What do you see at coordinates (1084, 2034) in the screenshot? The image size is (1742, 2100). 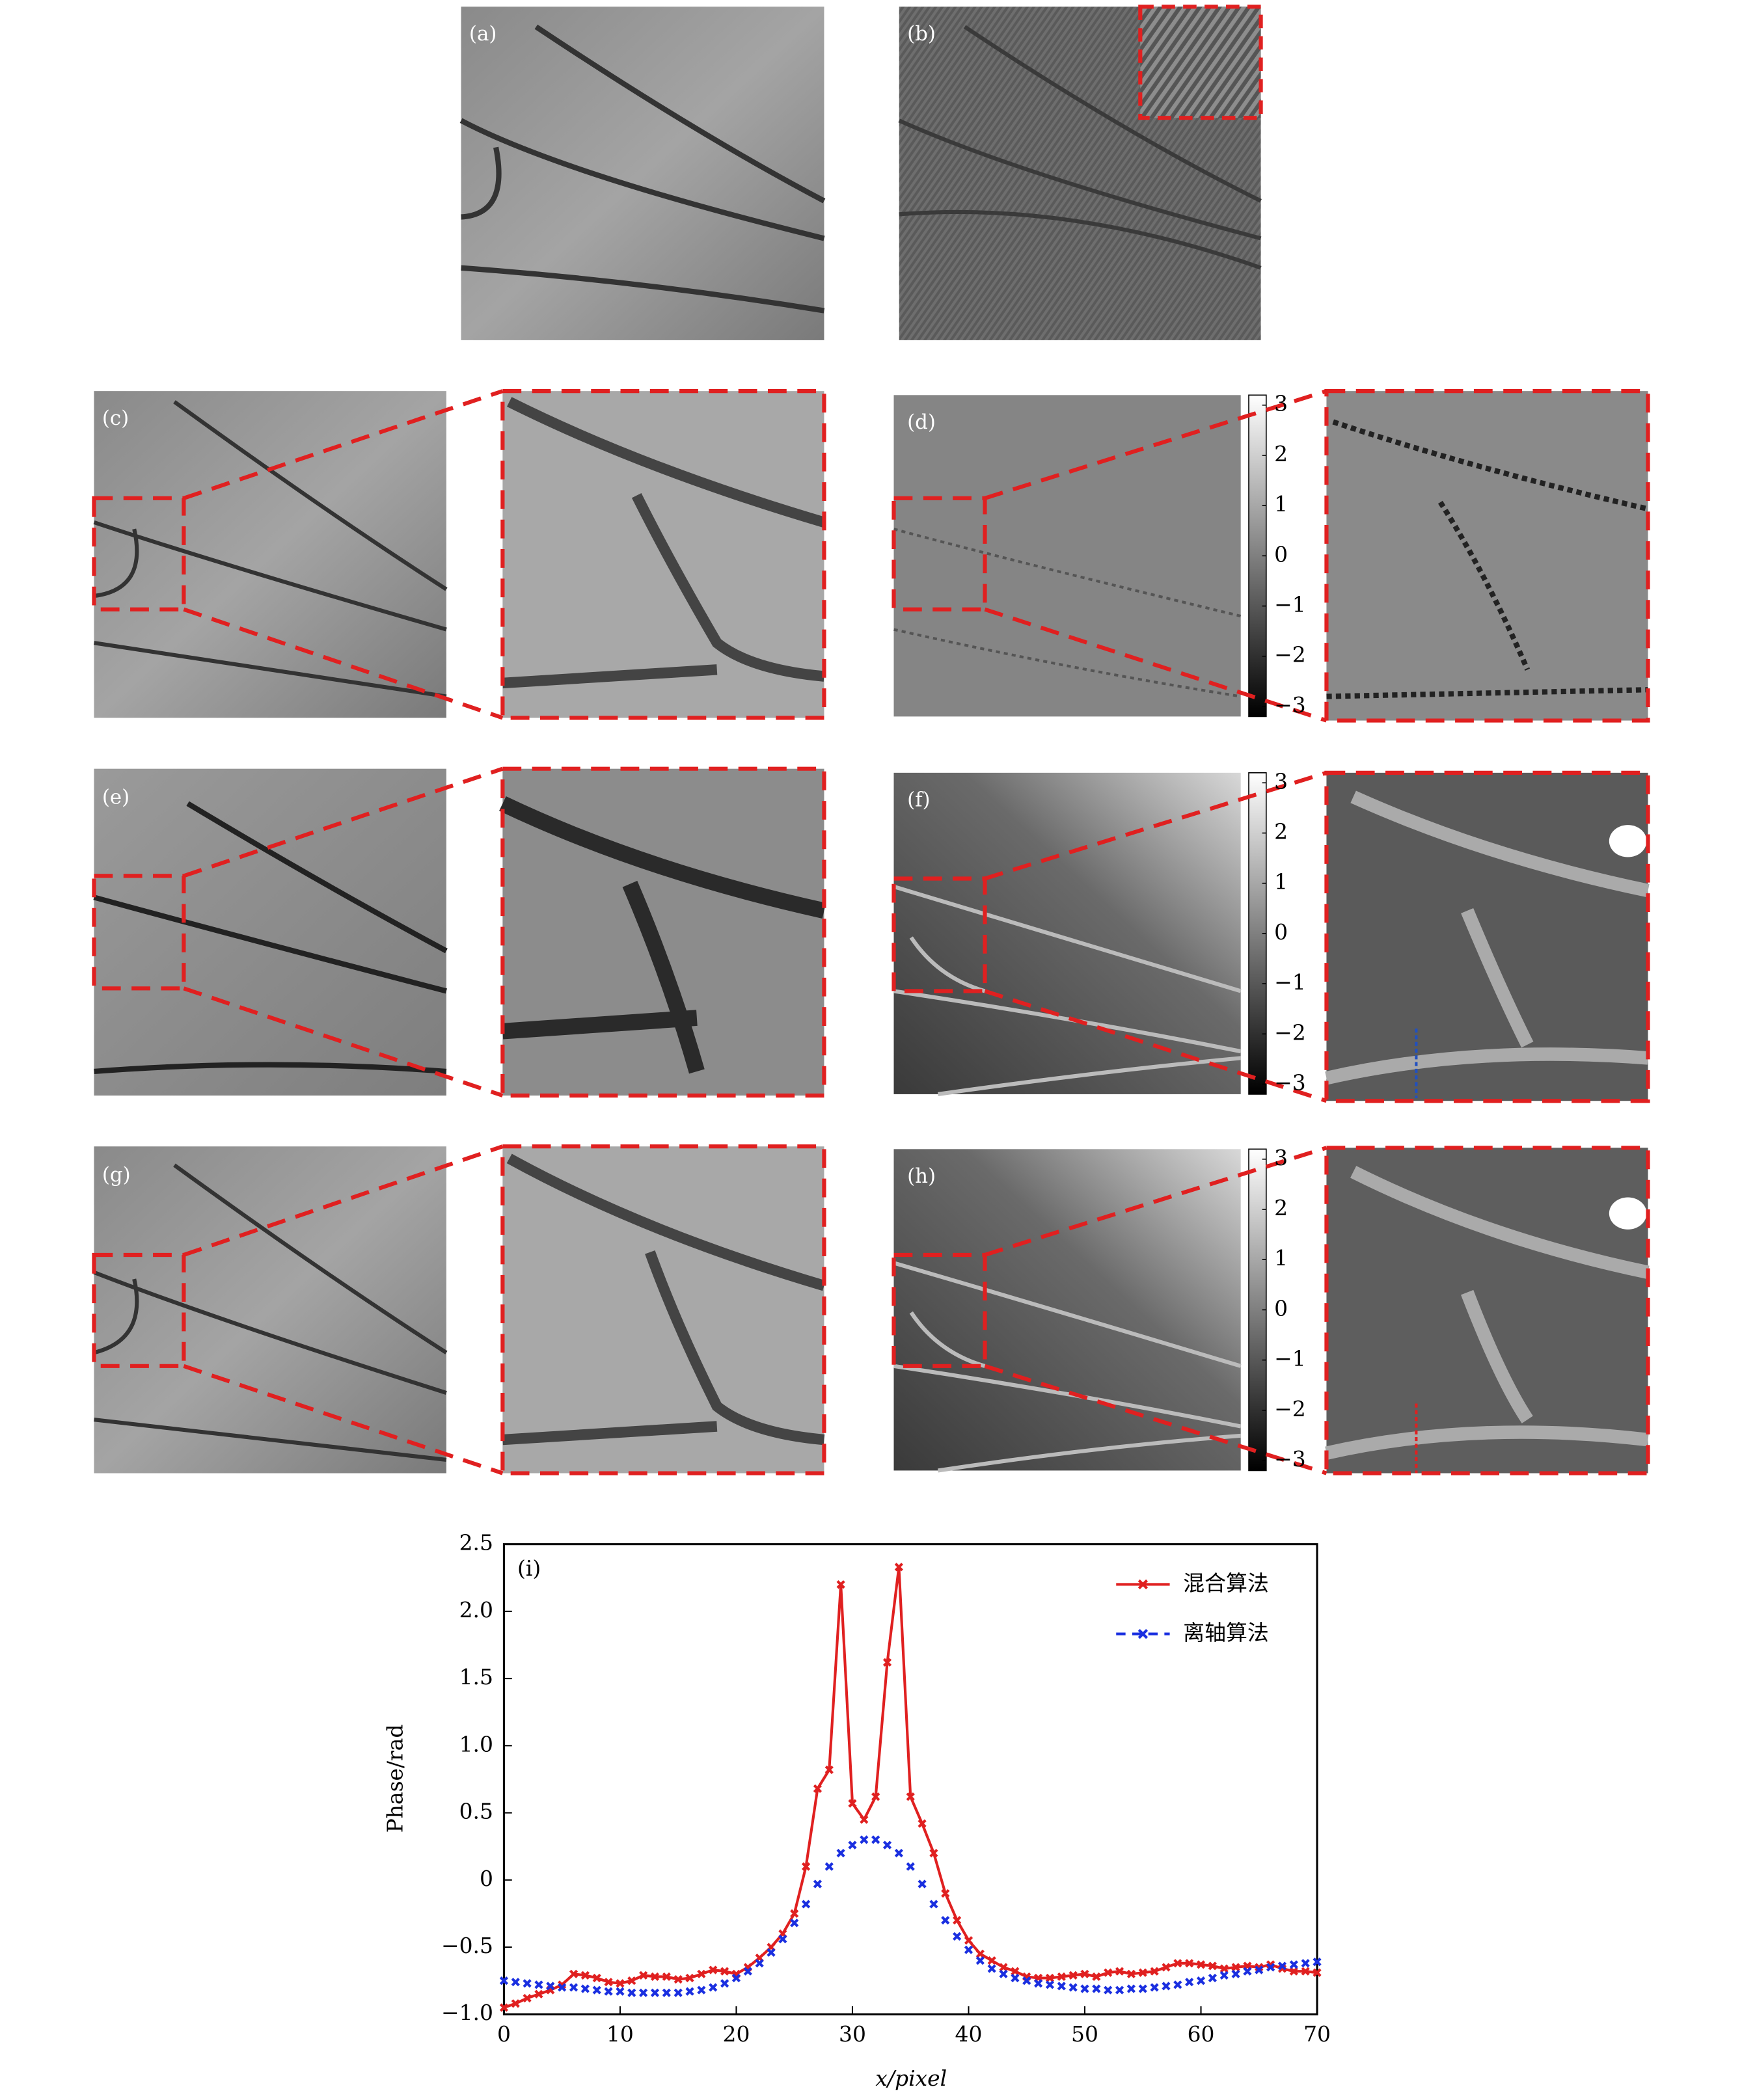 I see `x-tick-label: 50` at bounding box center [1084, 2034].